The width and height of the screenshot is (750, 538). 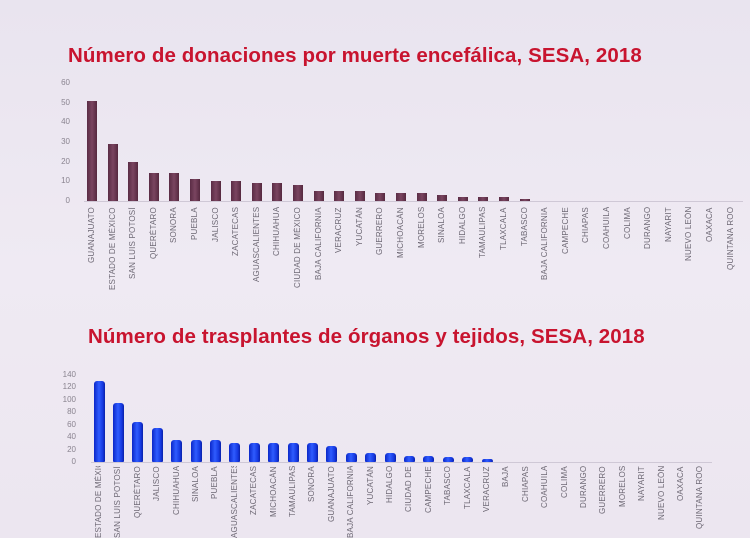 What do you see at coordinates (370, 486) in the screenshot?
I see `trasplantes-x-tick-label: YUCATÁN` at bounding box center [370, 486].